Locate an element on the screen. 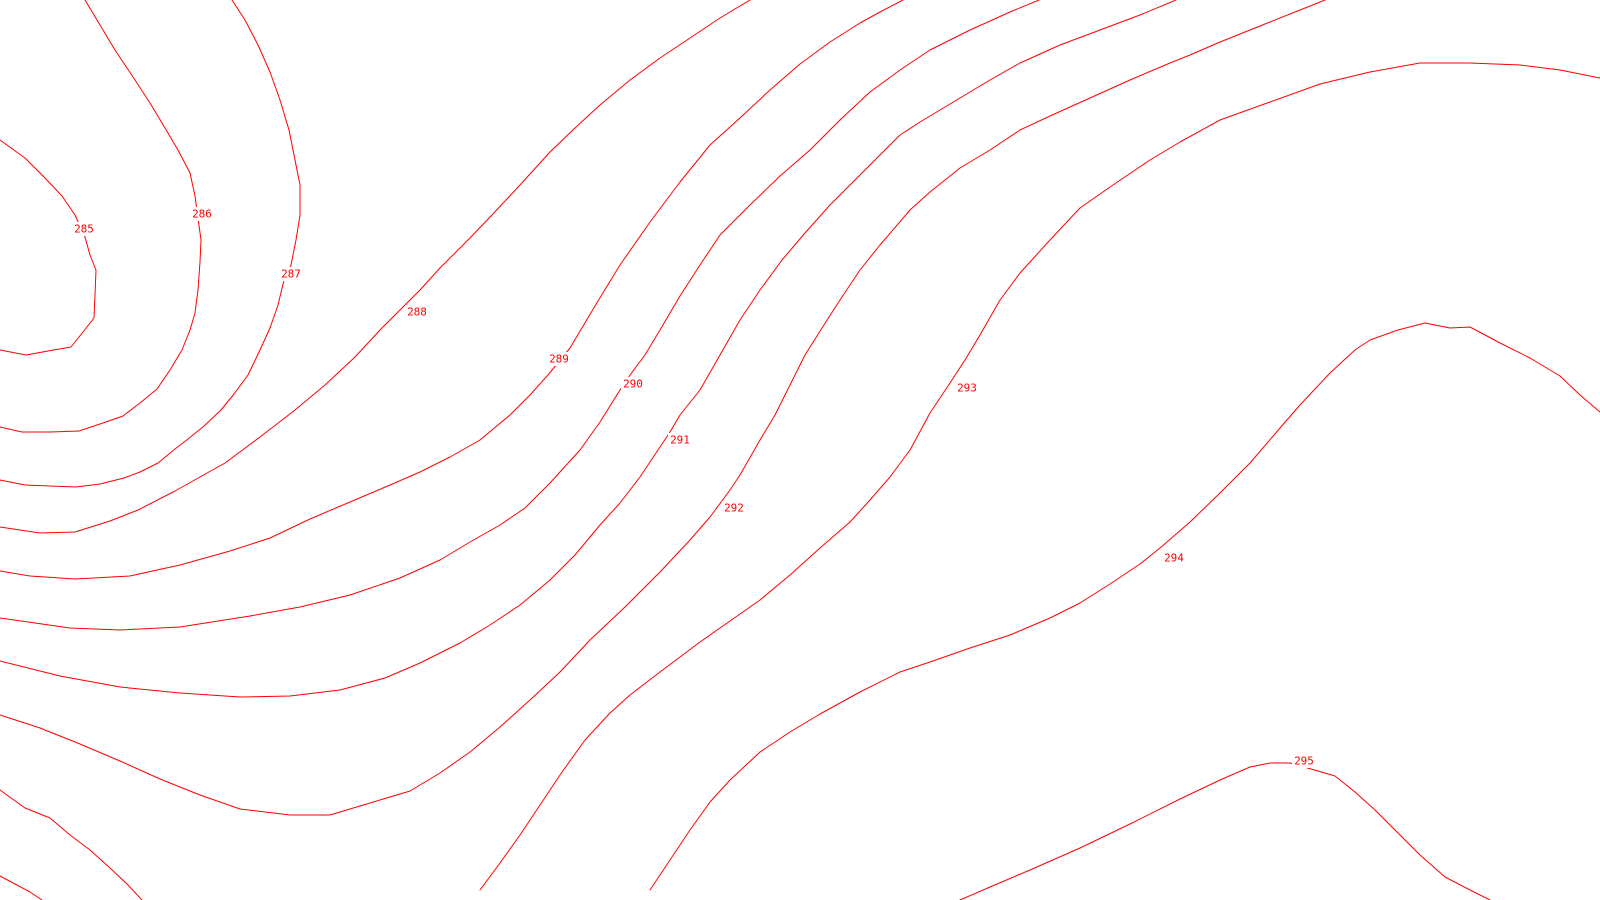 The width and height of the screenshot is (1600, 900). svg-text: 286 is located at coordinates (202, 214).